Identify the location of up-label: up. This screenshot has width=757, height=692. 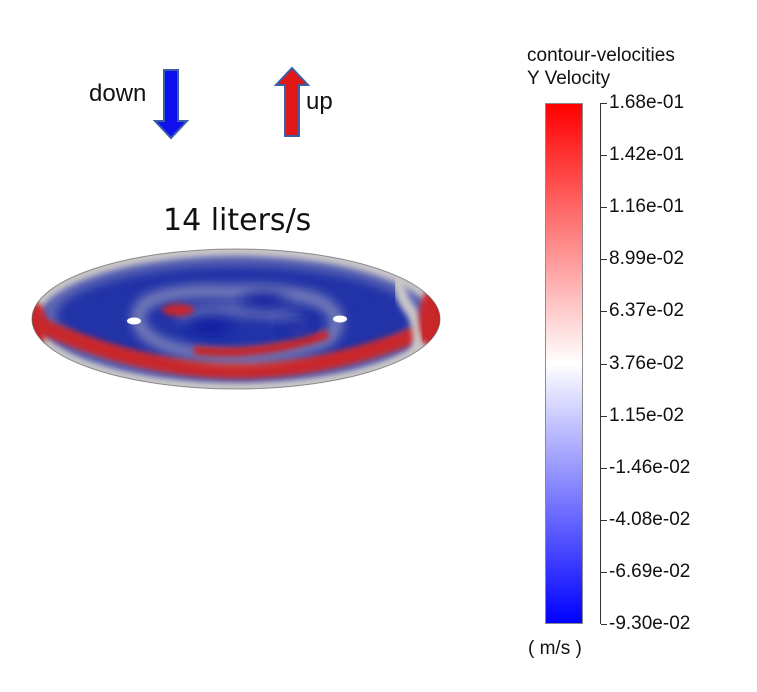
(319, 101).